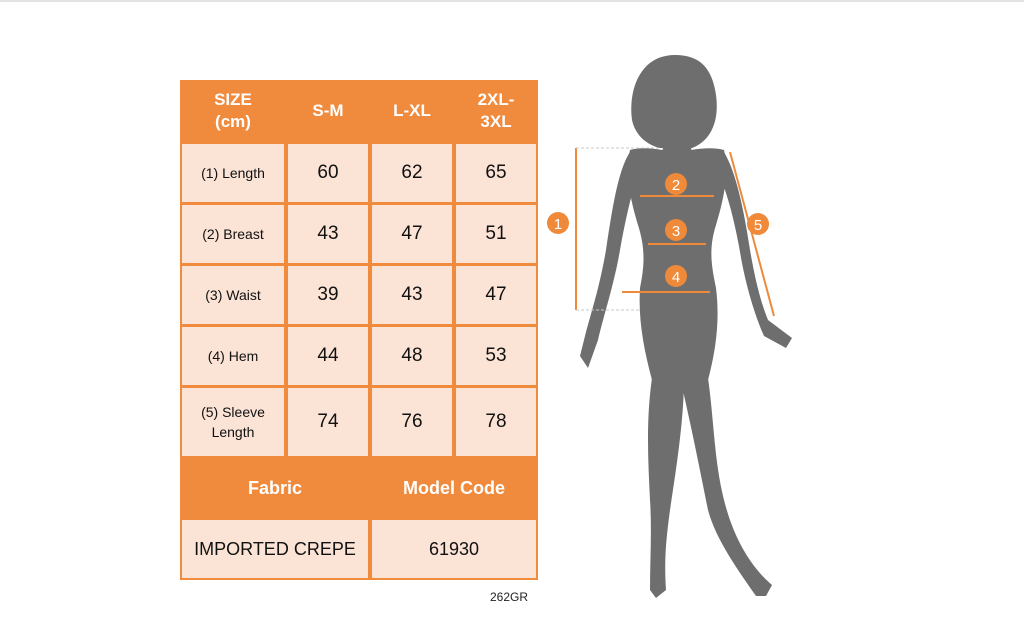  What do you see at coordinates (328, 295) in the screenshot?
I see `table-cell: 39` at bounding box center [328, 295].